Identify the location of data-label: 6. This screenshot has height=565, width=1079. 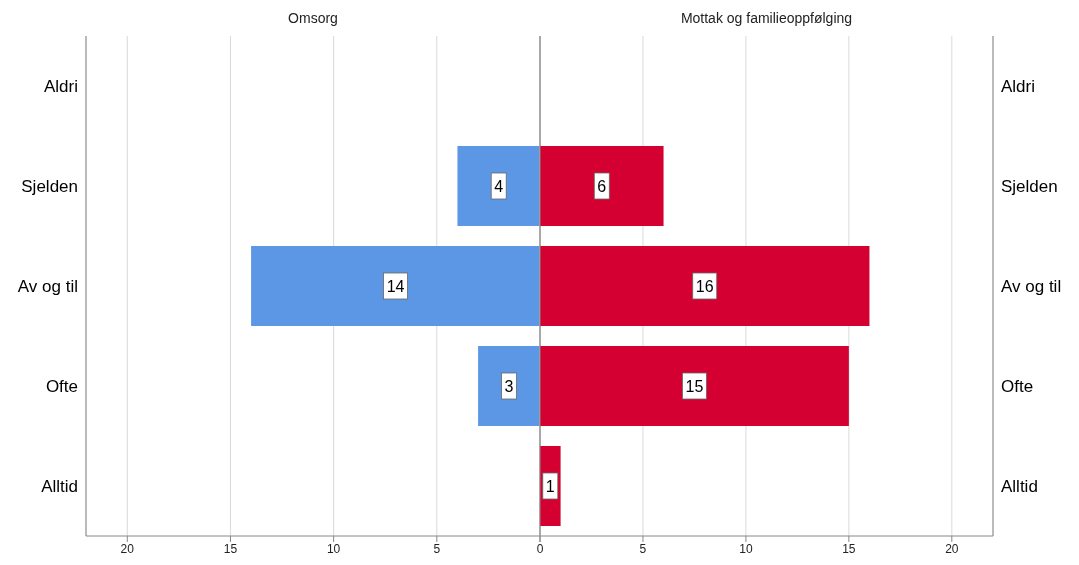
(602, 186).